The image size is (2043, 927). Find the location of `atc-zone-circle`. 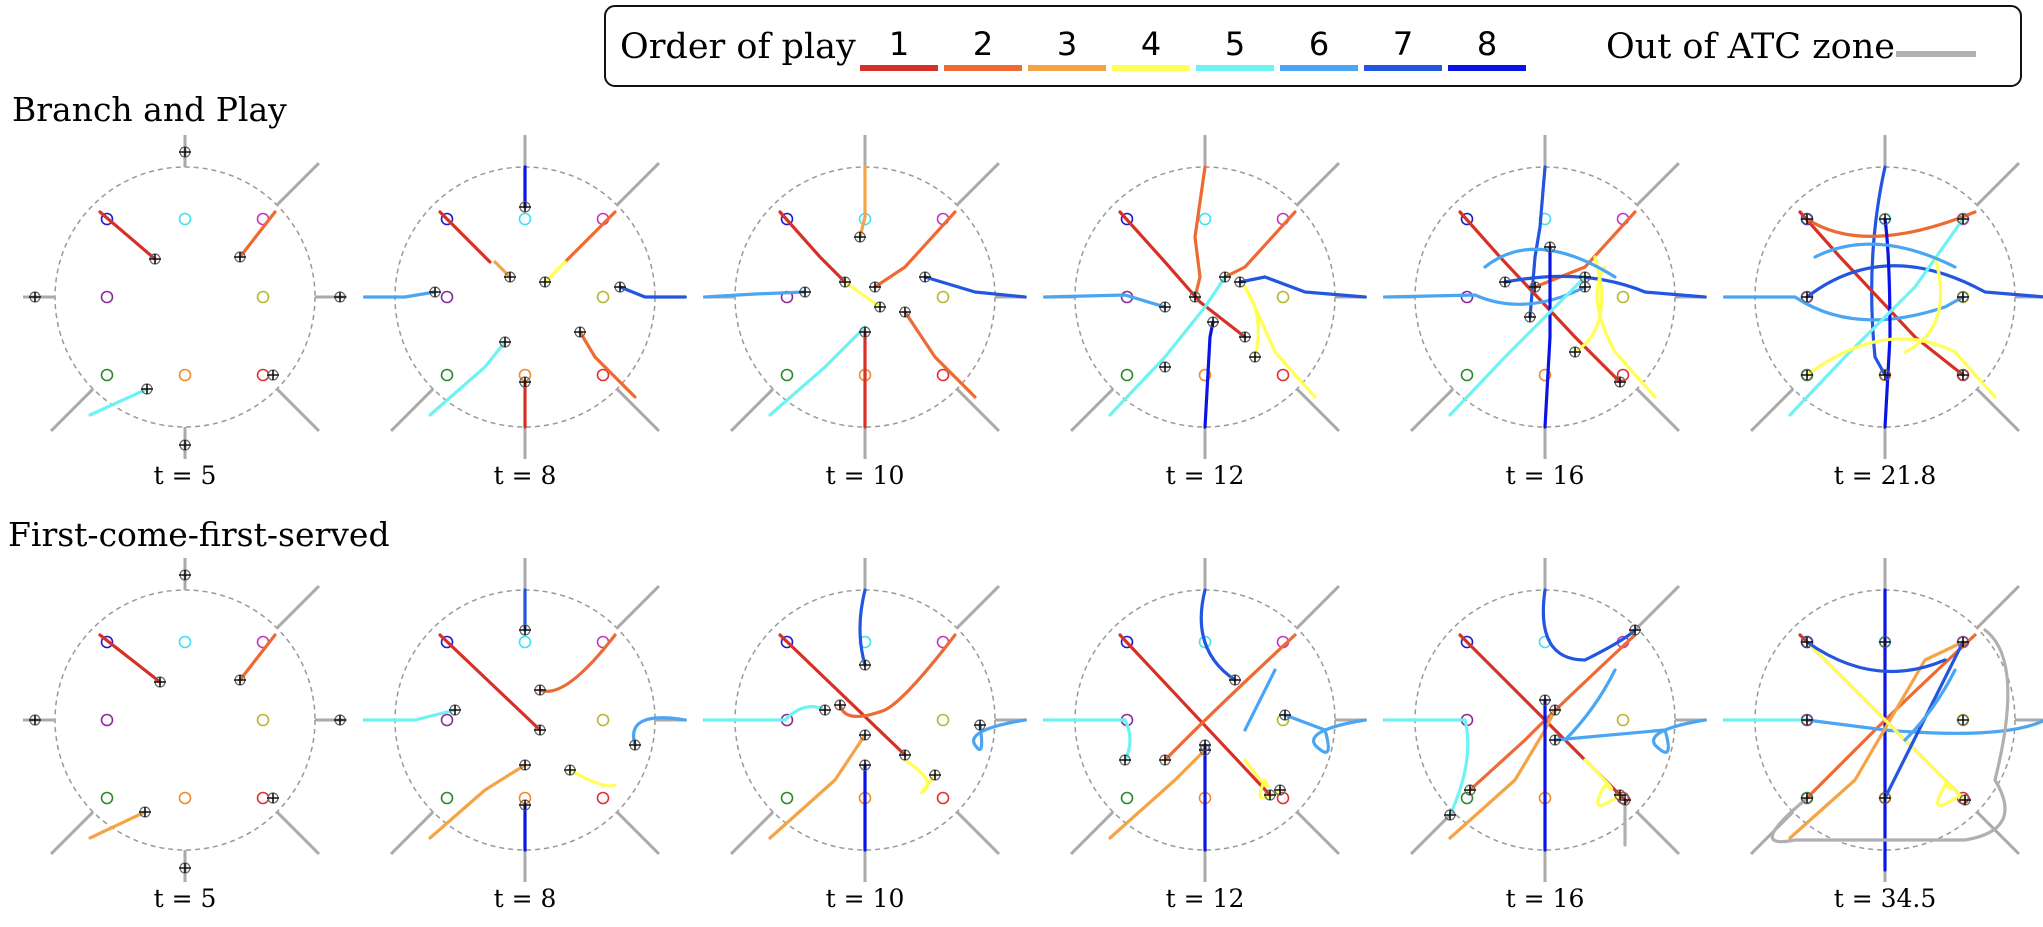

atc-zone-circle is located at coordinates (185, 720).